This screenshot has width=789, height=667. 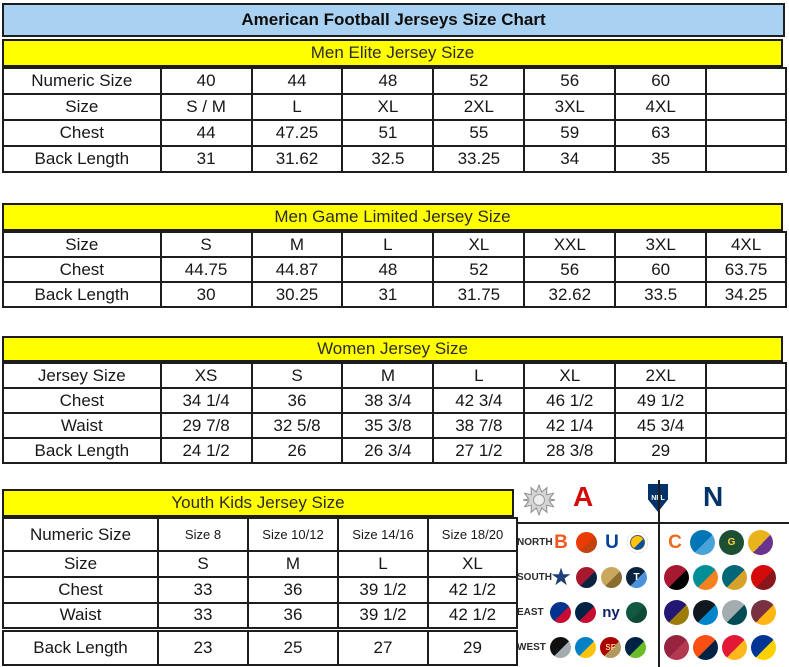 What do you see at coordinates (661, 375) in the screenshot?
I see `size-value-cell: 2XL` at bounding box center [661, 375].